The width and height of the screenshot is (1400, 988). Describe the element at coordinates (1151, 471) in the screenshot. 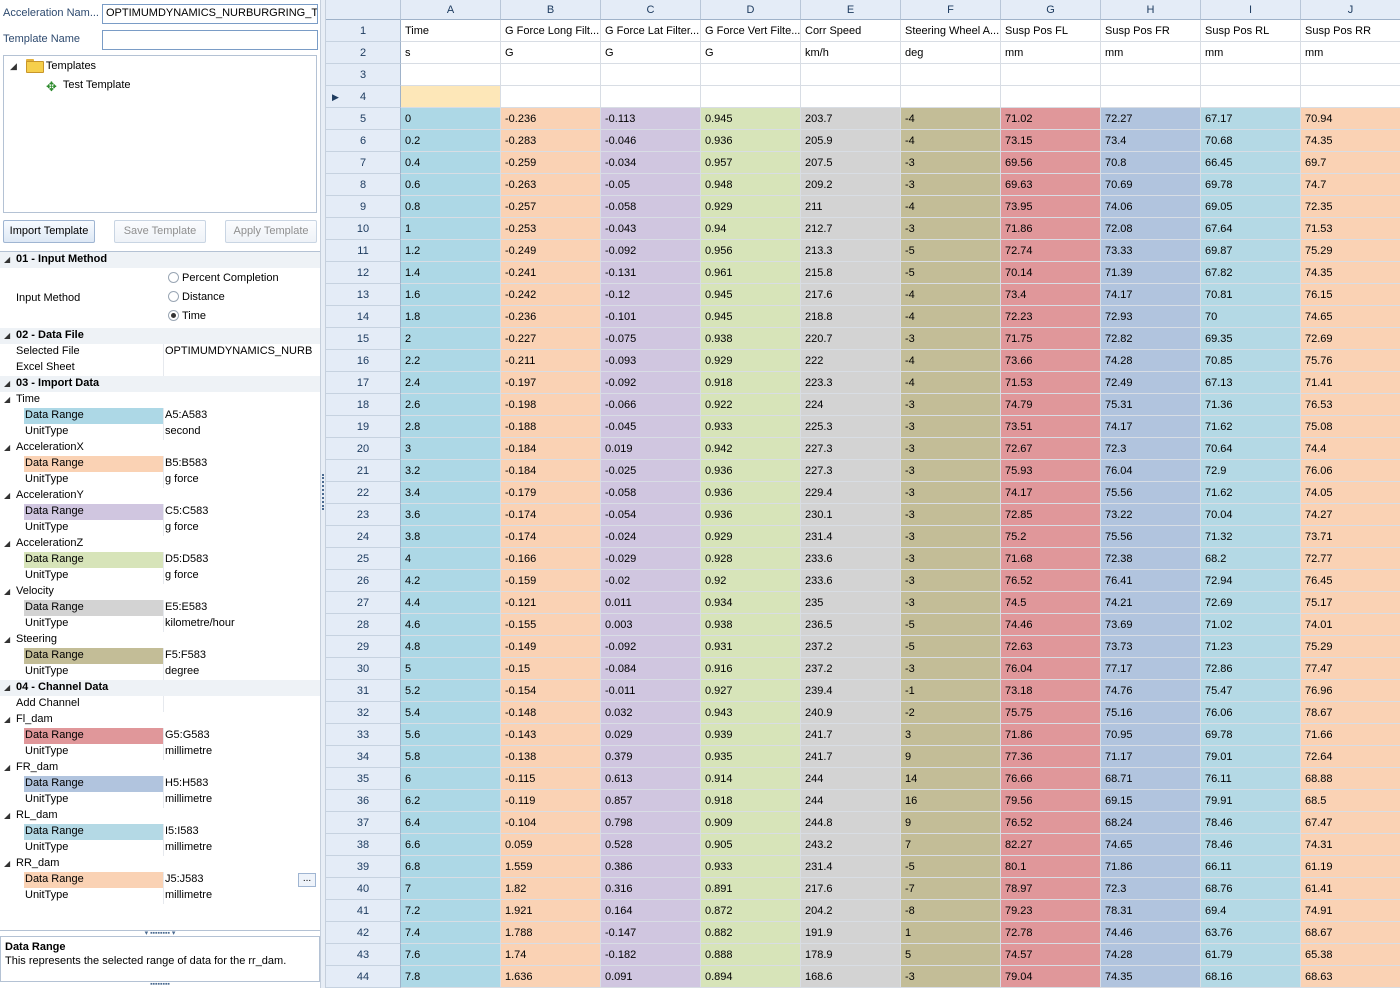

I see `cell-h21: 76.04` at that location.